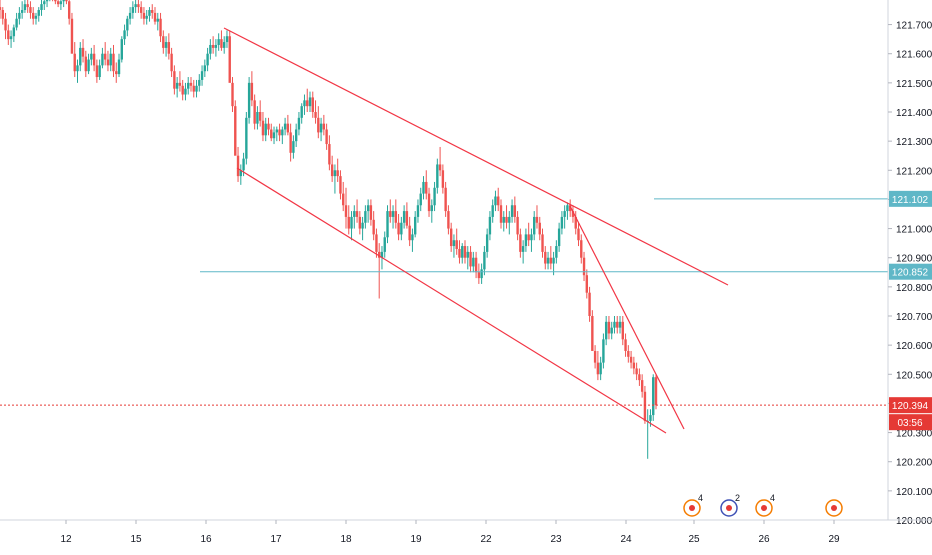 The height and width of the screenshot is (555, 932). What do you see at coordinates (692, 508) in the screenshot?
I see `event-marker-dot` at bounding box center [692, 508].